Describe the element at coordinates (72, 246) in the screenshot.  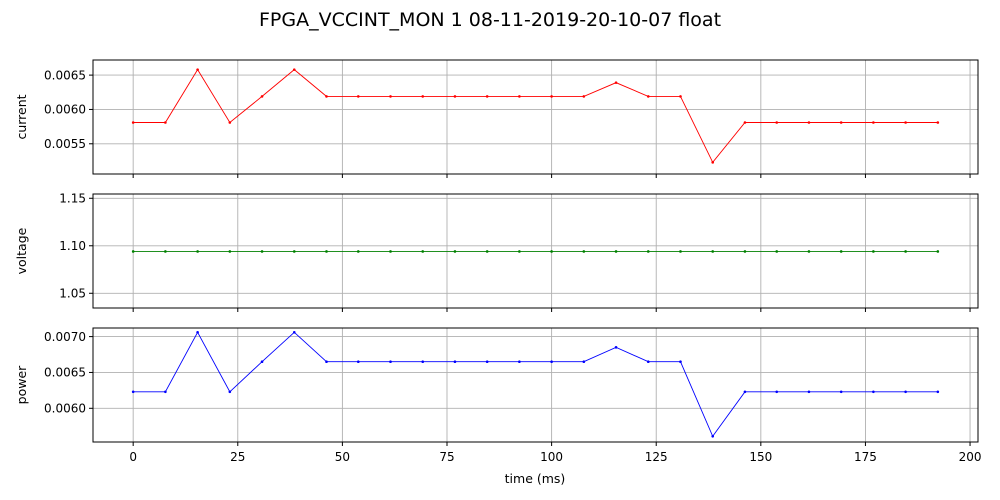
I see `y-tick-label: 1.10` at that location.